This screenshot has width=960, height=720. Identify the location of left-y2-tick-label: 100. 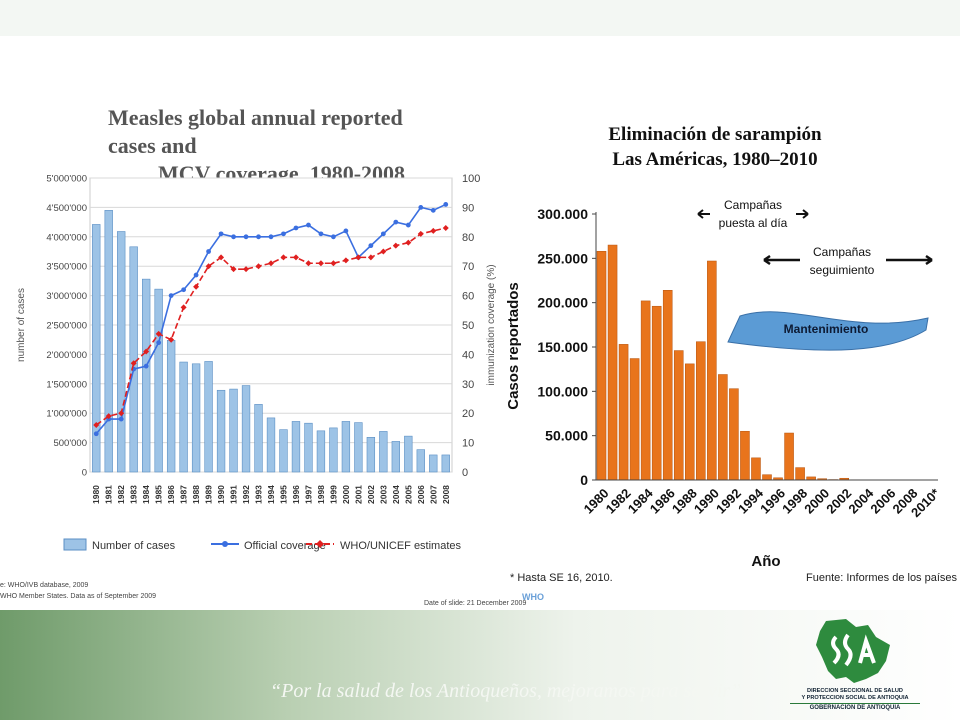
(471, 179).